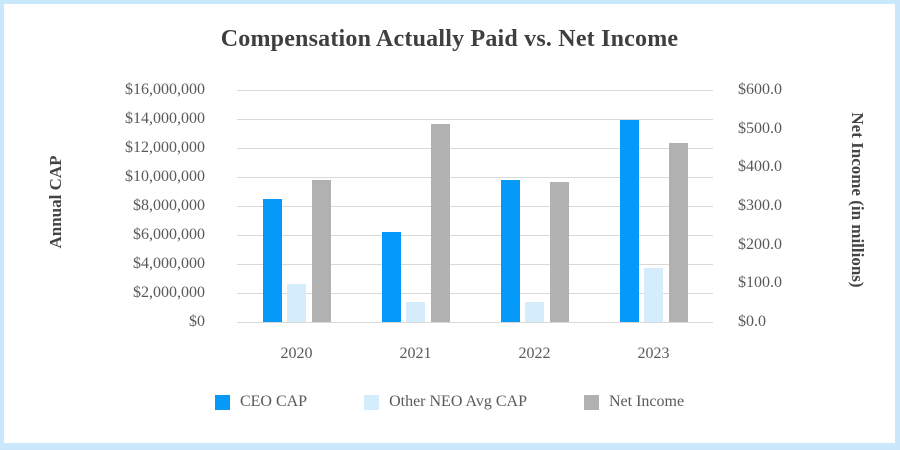 This screenshot has height=450, width=900. I want to click on left-axis-tick: $16,000,000, so click(165, 89).